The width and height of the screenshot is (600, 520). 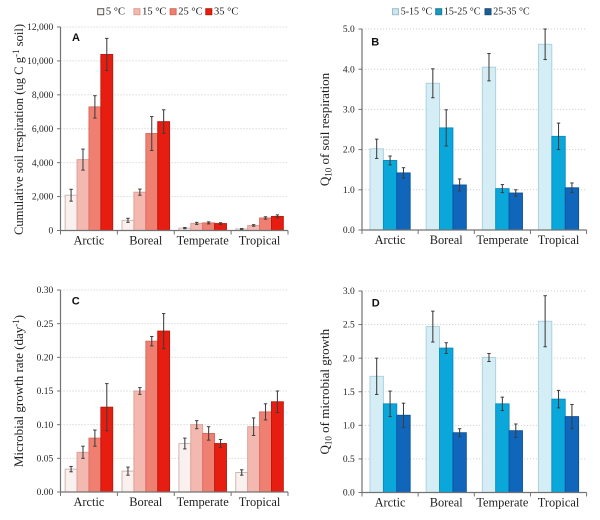 I want to click on svg-text: 5 °C, so click(x=115, y=12).